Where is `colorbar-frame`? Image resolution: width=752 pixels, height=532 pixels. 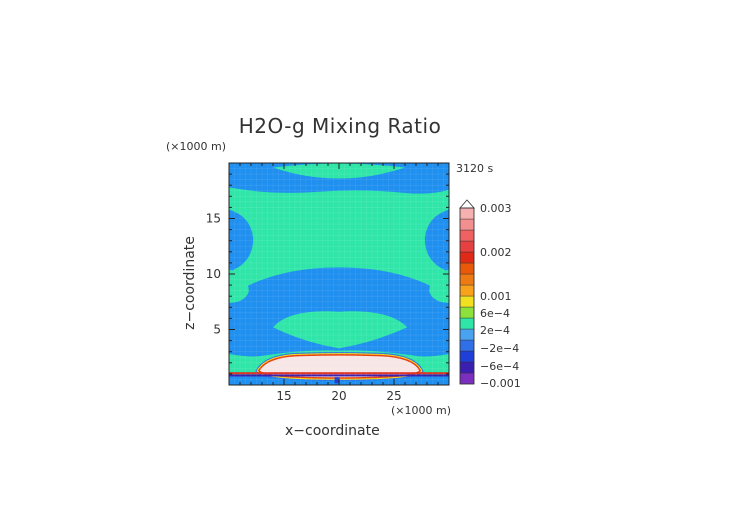
colorbar-frame is located at coordinates (467, 296).